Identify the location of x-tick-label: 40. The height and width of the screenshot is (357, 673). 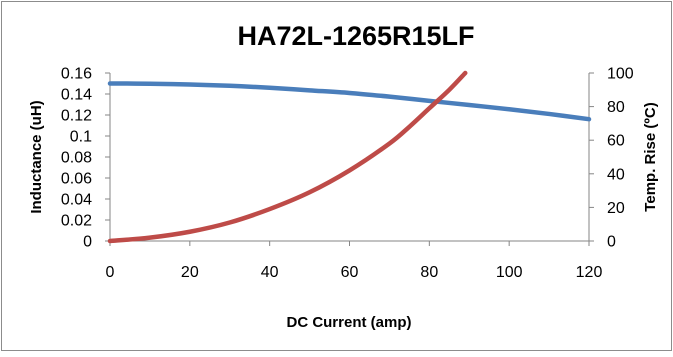
(270, 272).